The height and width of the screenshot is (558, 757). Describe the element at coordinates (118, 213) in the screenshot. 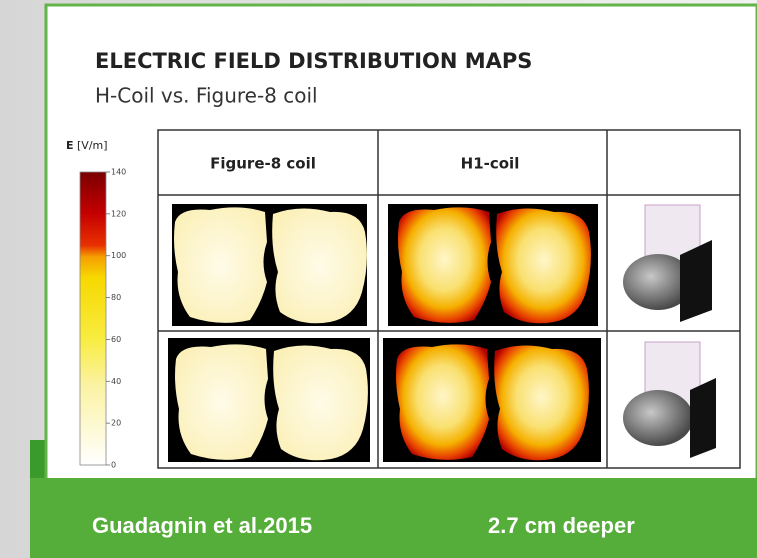

I see `colorbar-tick-label: 120` at that location.